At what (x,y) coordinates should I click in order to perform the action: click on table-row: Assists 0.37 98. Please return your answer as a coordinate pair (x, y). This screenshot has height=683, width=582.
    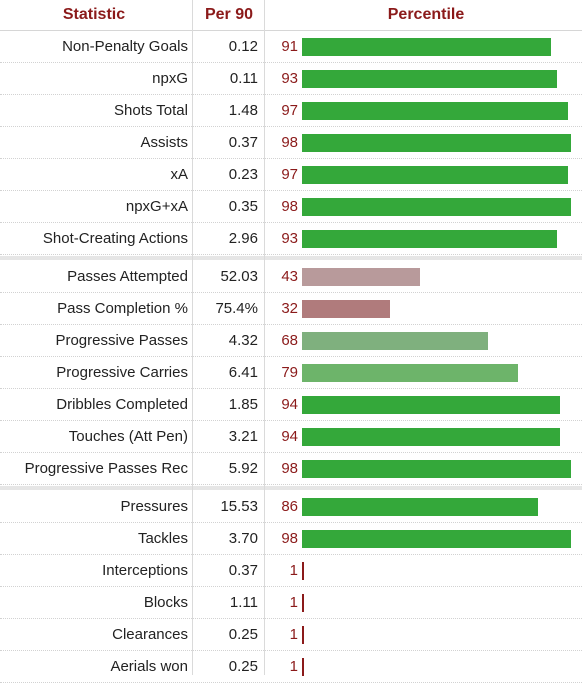
    Looking at the image, I should click on (291, 143).